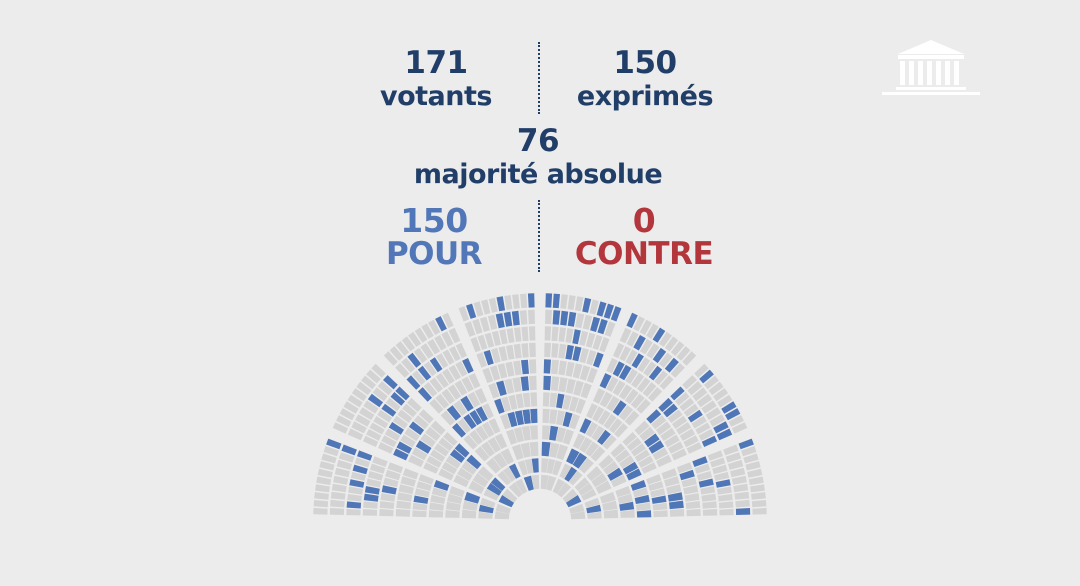 The height and width of the screenshot is (586, 1080). Describe the element at coordinates (434, 254) in the screenshot. I see `pour-label: POUR` at that location.